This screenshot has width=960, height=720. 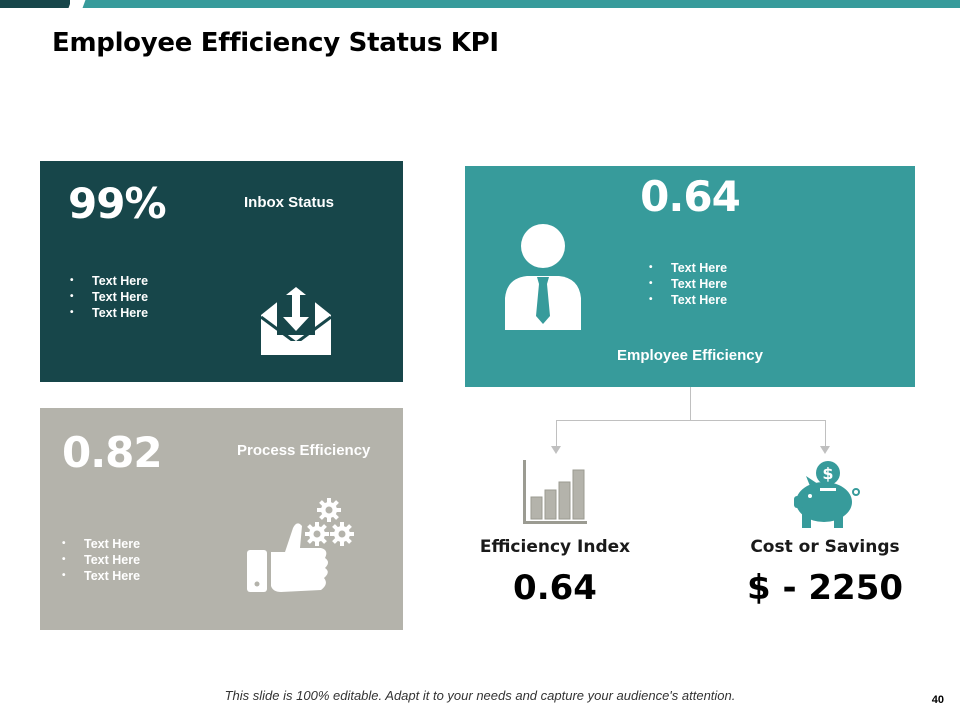 What do you see at coordinates (555, 588) in the screenshot?
I see `efficiency-index-value: 0.64` at bounding box center [555, 588].